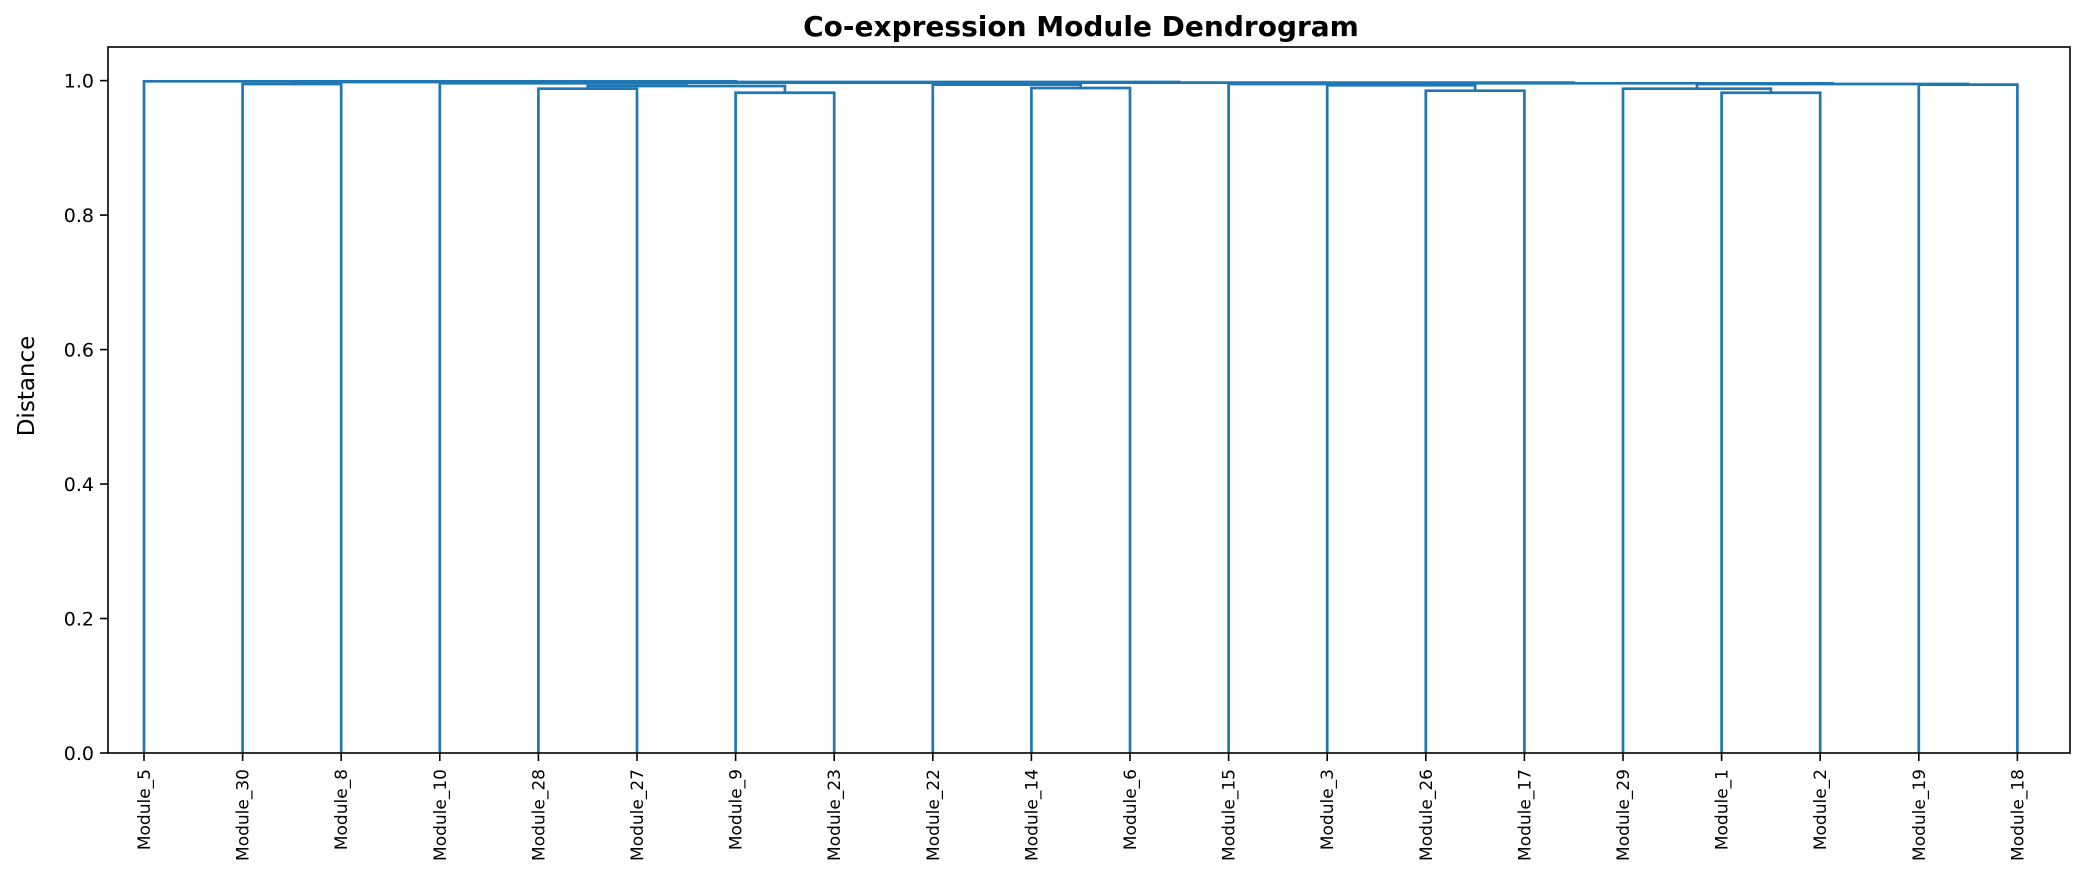 The image size is (2082, 884). I want to click on y-tick-label: 0.8, so click(79, 216).